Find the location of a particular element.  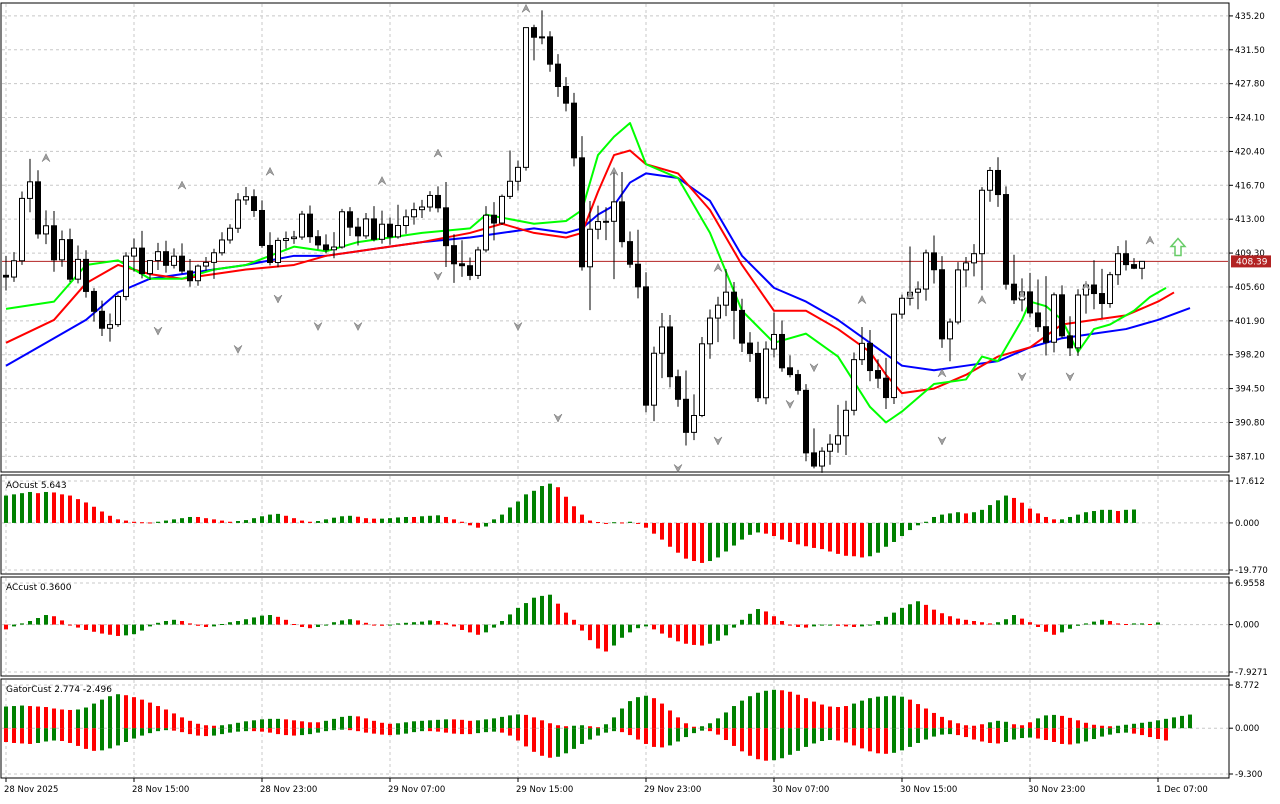

fractal-up-icon is located at coordinates (910, 295).